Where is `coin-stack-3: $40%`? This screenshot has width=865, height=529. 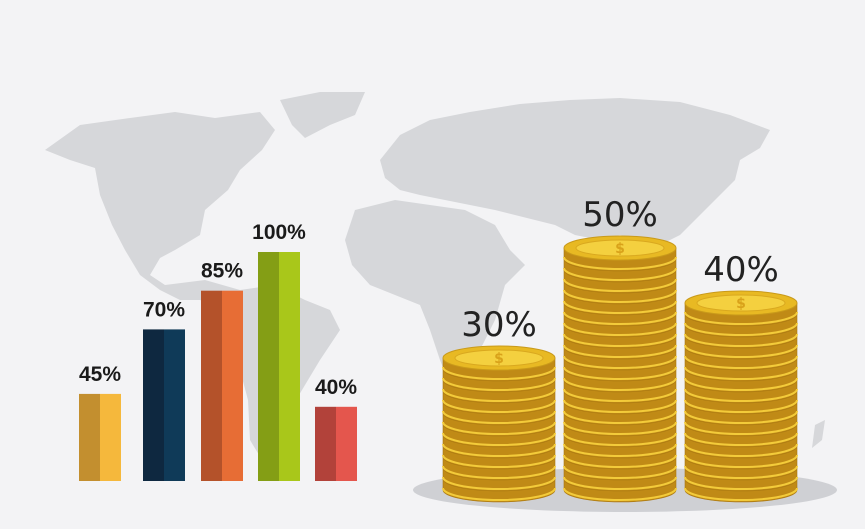
coin-stack-3: $40% is located at coordinates (741, 376).